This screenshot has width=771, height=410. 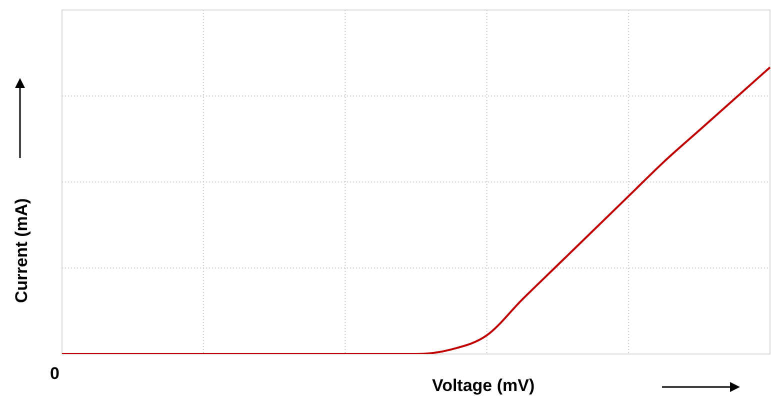 What do you see at coordinates (22, 250) in the screenshot?
I see `y-axis-title: Current (mA)` at bounding box center [22, 250].